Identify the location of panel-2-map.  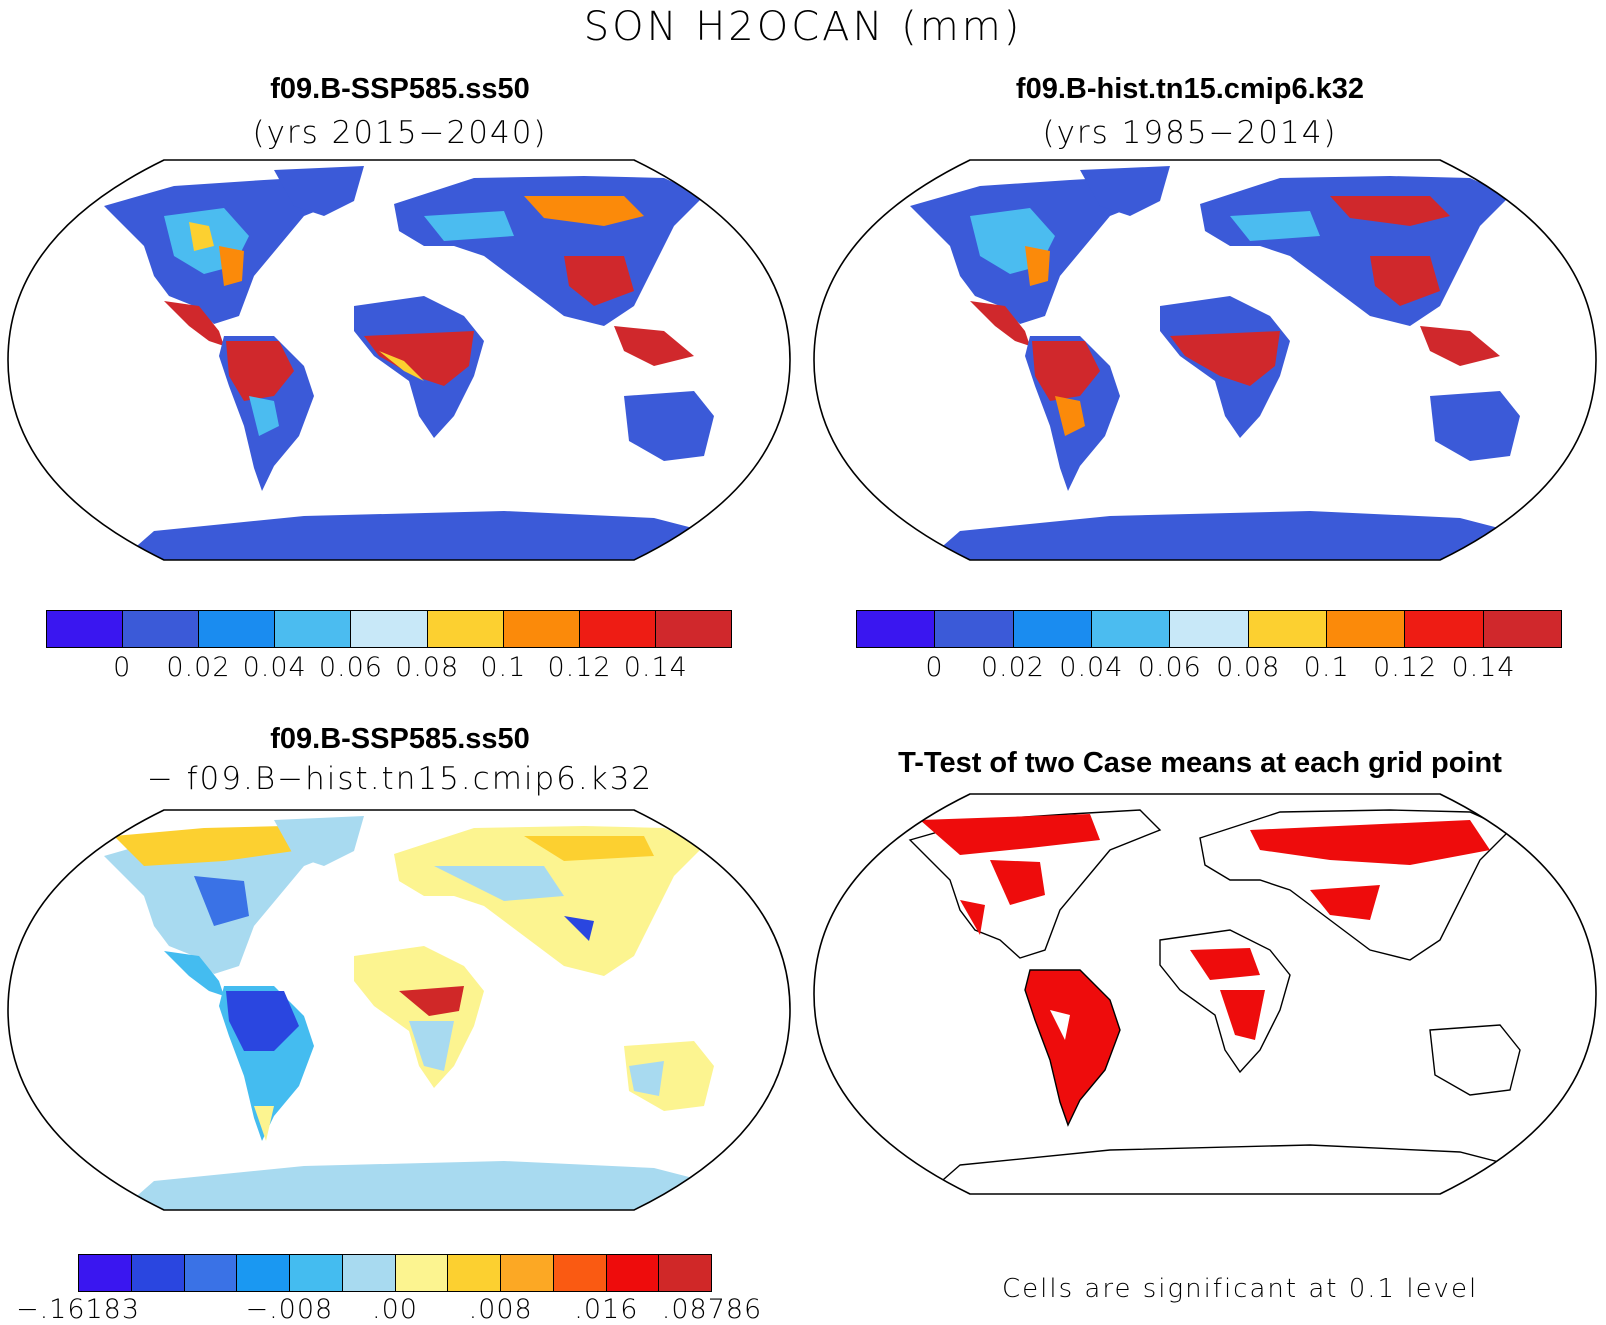
(1205, 360).